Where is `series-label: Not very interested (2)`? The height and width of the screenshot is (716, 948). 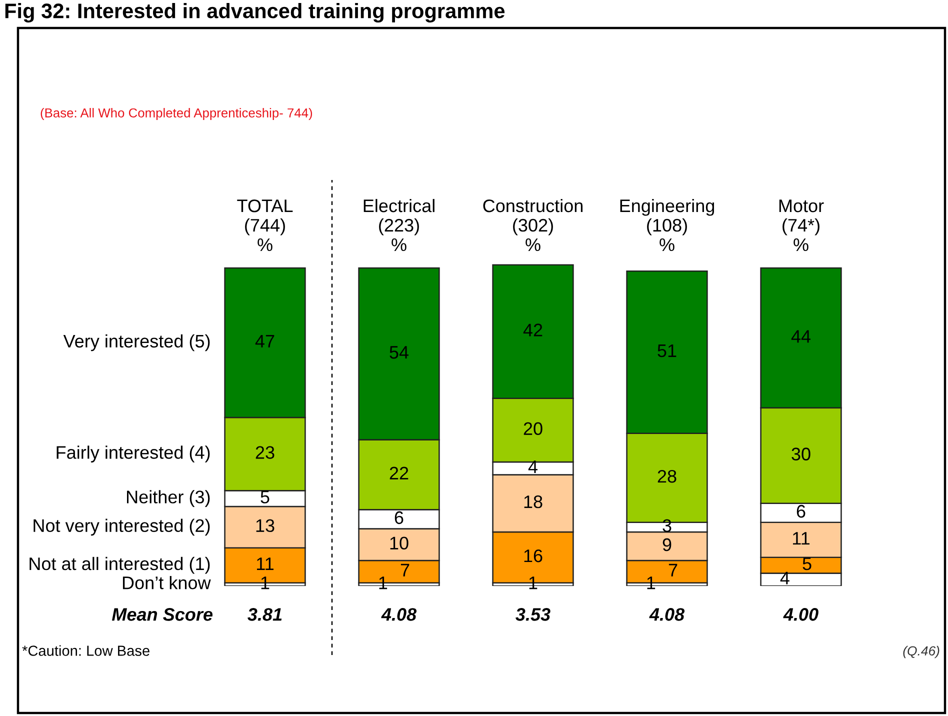 series-label: Not very interested (2) is located at coordinates (122, 527).